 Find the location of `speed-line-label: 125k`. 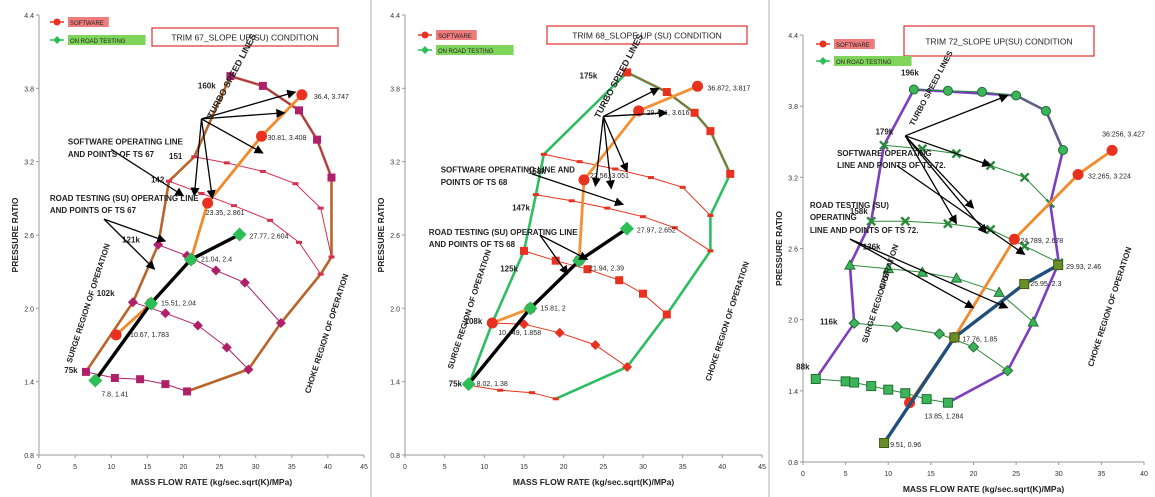

speed-line-label: 125k is located at coordinates (509, 269).